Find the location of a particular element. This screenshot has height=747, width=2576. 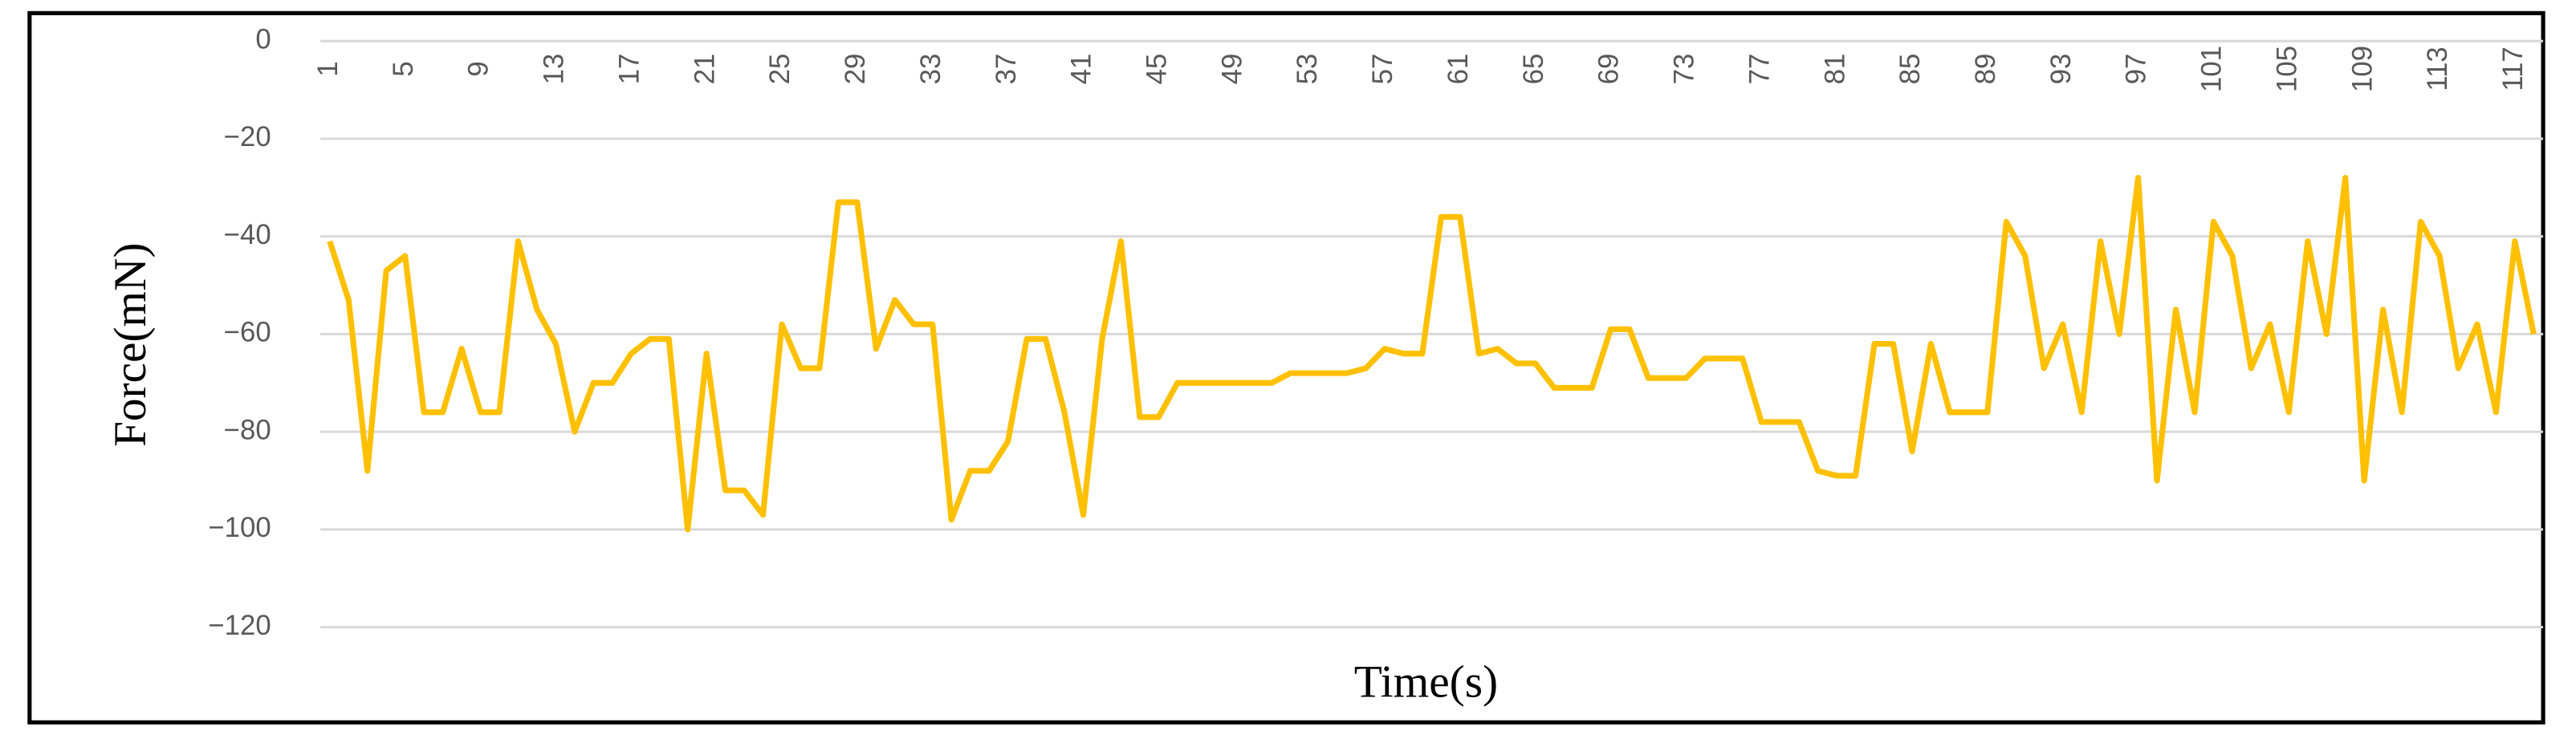

x-tick-label: 69 is located at coordinates (1609, 69).